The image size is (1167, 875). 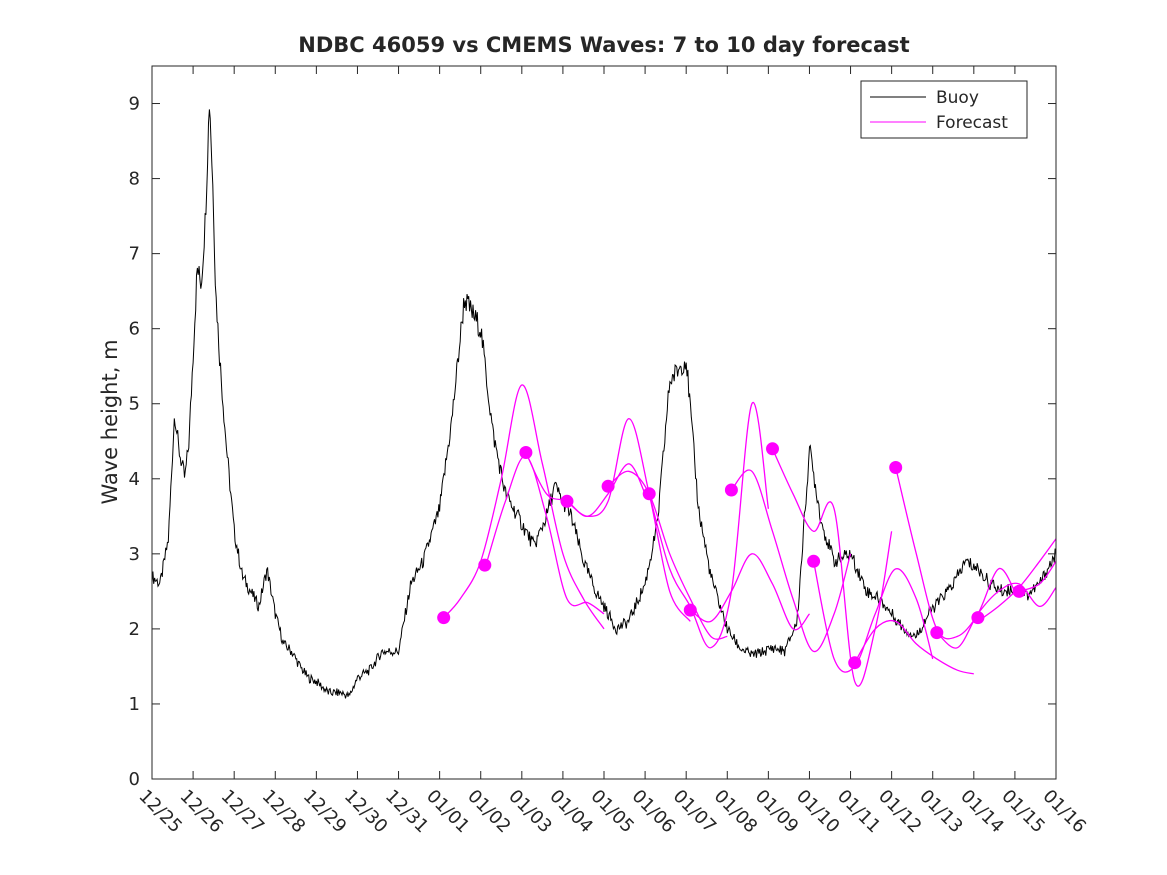 What do you see at coordinates (134, 104) in the screenshot?
I see `y-tick-label: 9` at bounding box center [134, 104].